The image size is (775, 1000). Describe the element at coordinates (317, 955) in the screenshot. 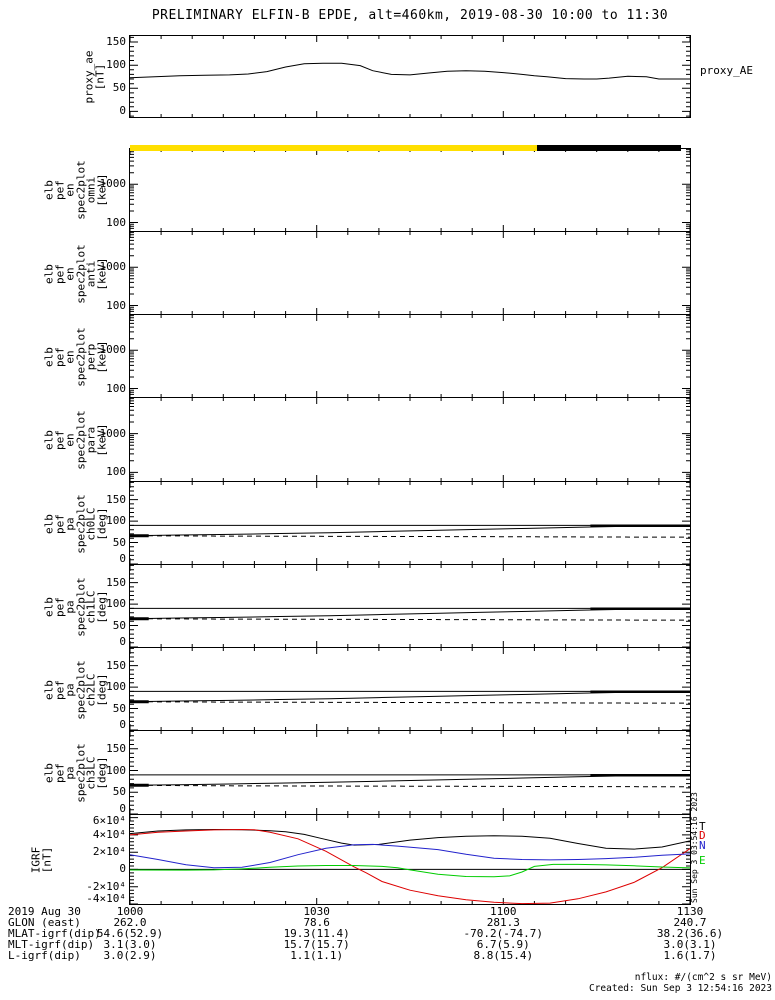

I see `bottom-row-value: 1.1(1.1)` at that location.